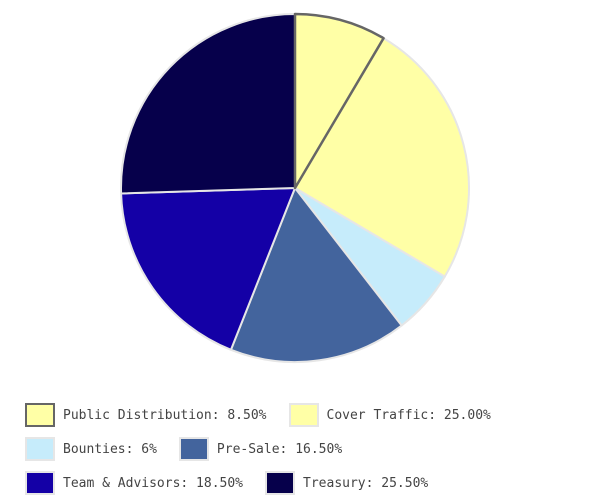 Image resolution: width=590 pixels, height=500 pixels. What do you see at coordinates (366, 483) in the screenshot?
I see `legend-label-treasury: Treasury: 25.50%` at bounding box center [366, 483].